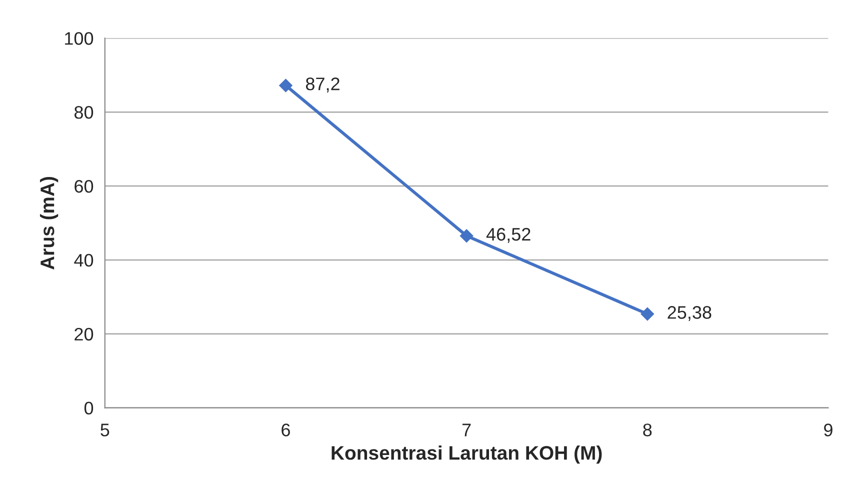  Describe the element at coordinates (49, 223) in the screenshot. I see `y-axis-title: Arus (mA)` at that location.